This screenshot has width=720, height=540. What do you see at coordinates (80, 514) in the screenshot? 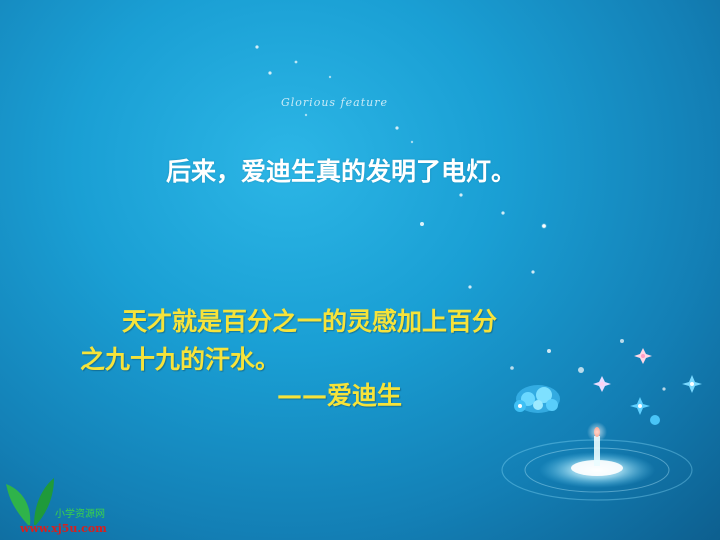
I see `logo-name: 小学资源网` at bounding box center [80, 514].